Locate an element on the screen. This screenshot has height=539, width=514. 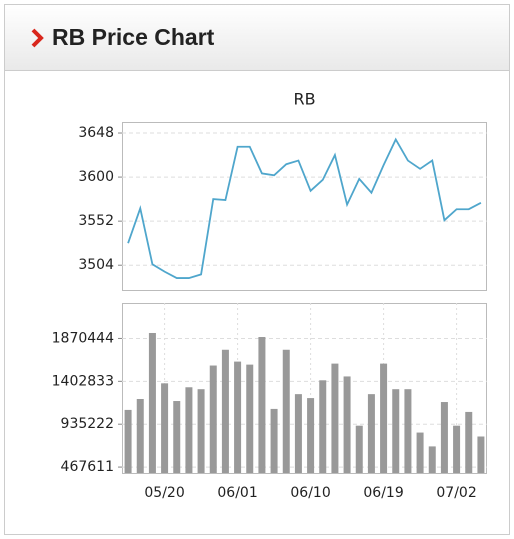
x-tick-label: 05/20 is located at coordinates (164, 493).